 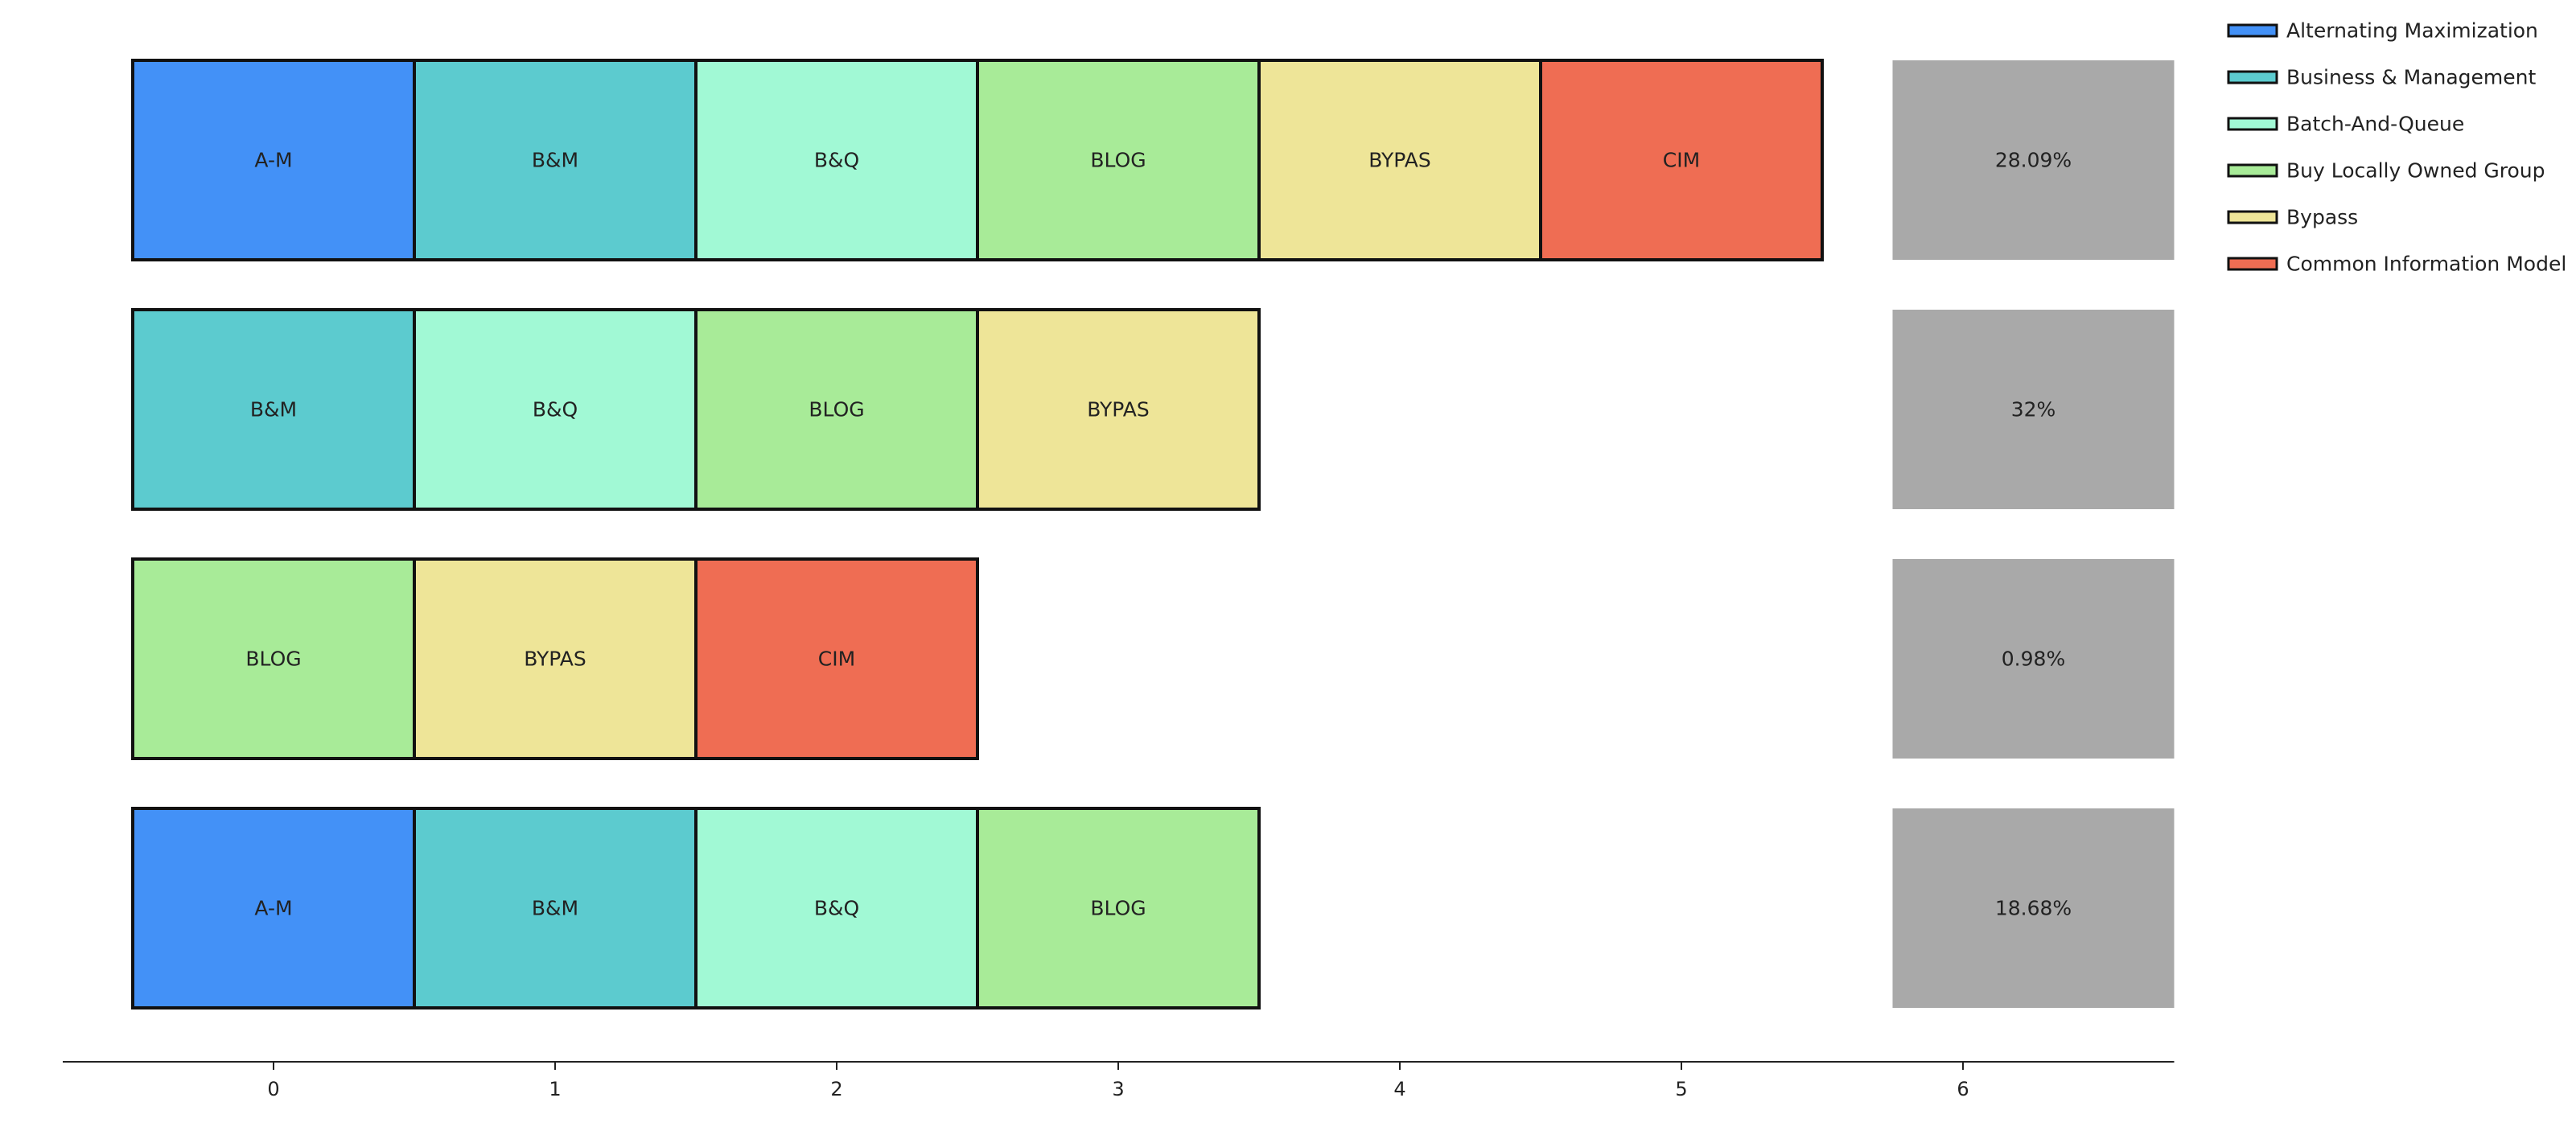 I want to click on row-1: B&M B&Q BLOG BYPAS 32%, so click(x=1153, y=409).